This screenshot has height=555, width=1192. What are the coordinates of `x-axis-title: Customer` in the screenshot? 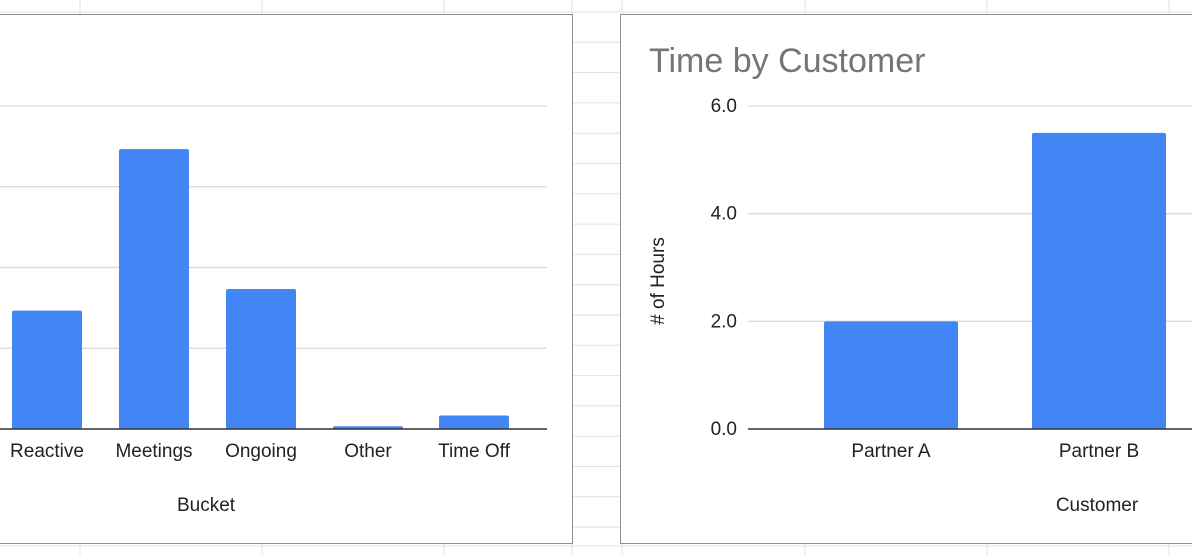 It's located at (1097, 505).